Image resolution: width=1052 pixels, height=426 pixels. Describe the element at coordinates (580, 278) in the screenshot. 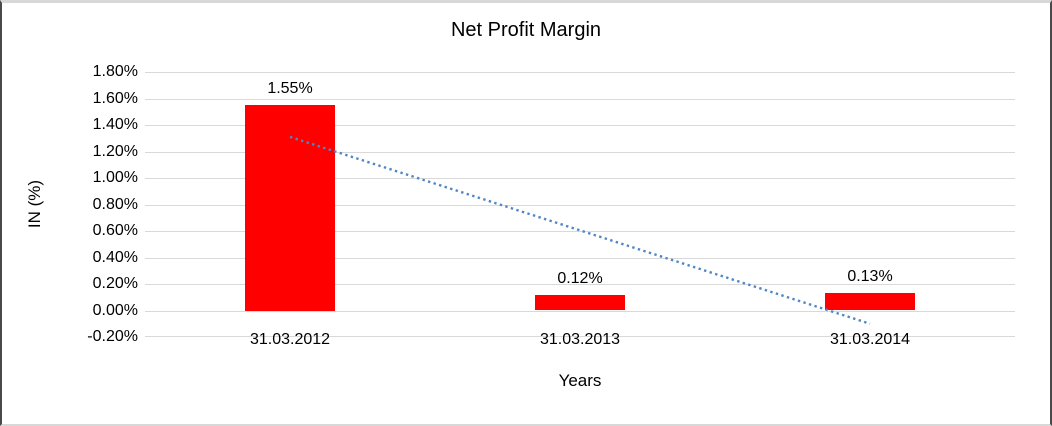

I see `bar-data-label: 0.12%` at that location.